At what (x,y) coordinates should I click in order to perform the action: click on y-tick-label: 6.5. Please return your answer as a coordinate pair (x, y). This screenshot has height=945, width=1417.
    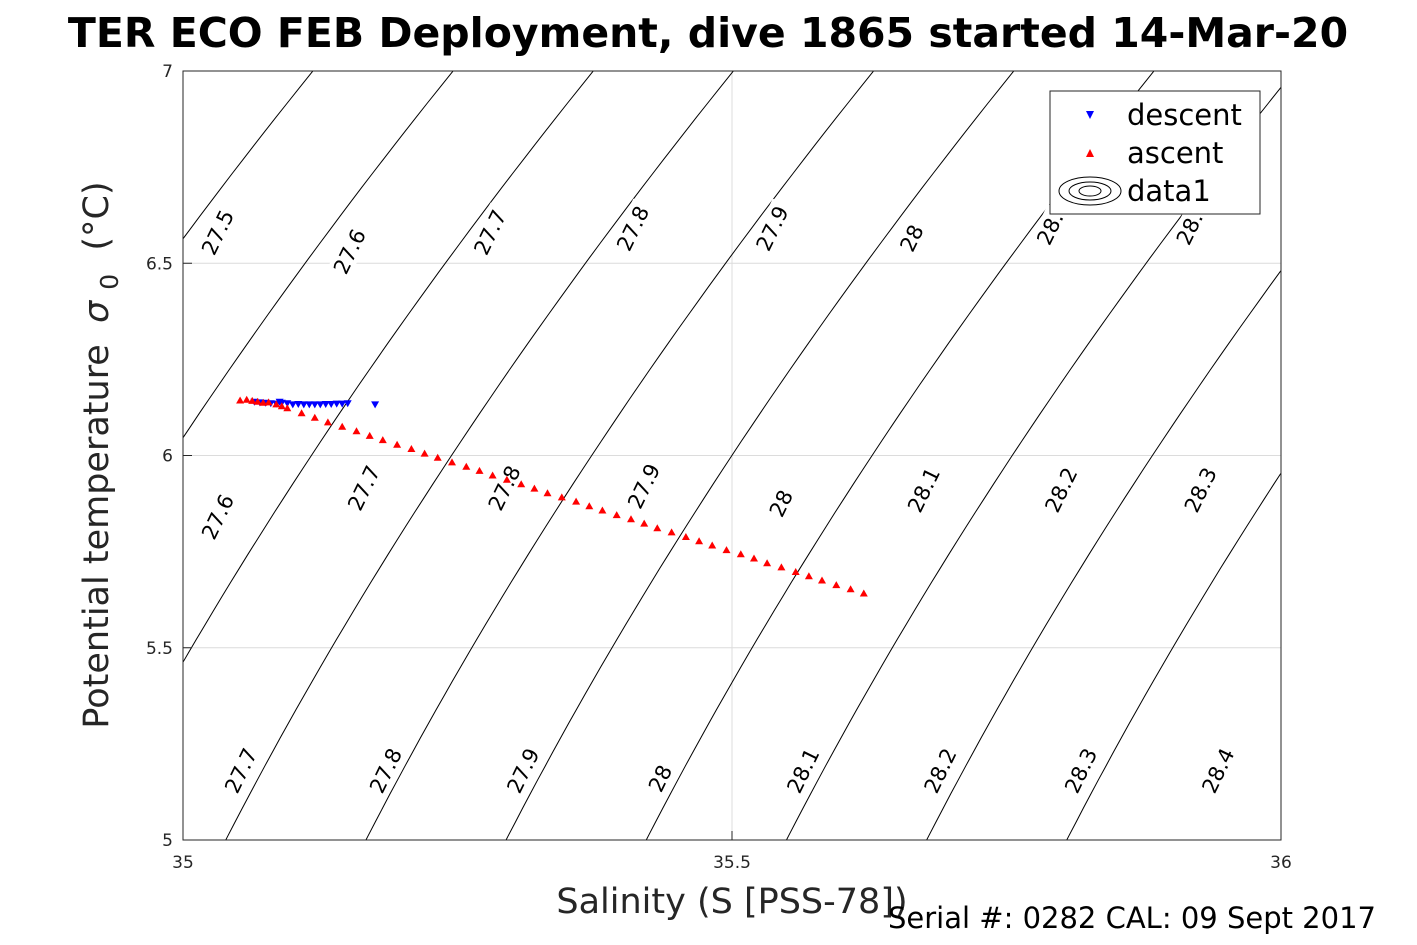
    Looking at the image, I should click on (159, 264).